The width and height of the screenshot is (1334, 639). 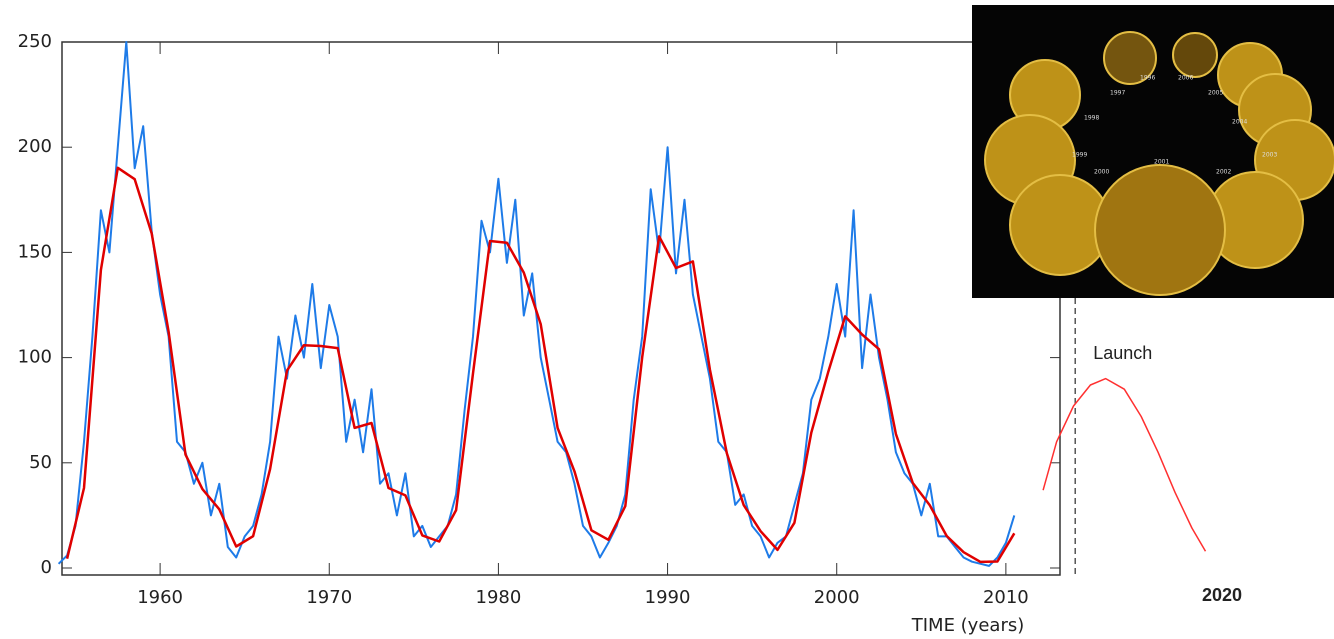 I want to click on inset-year: 2005, so click(x=1215, y=93).